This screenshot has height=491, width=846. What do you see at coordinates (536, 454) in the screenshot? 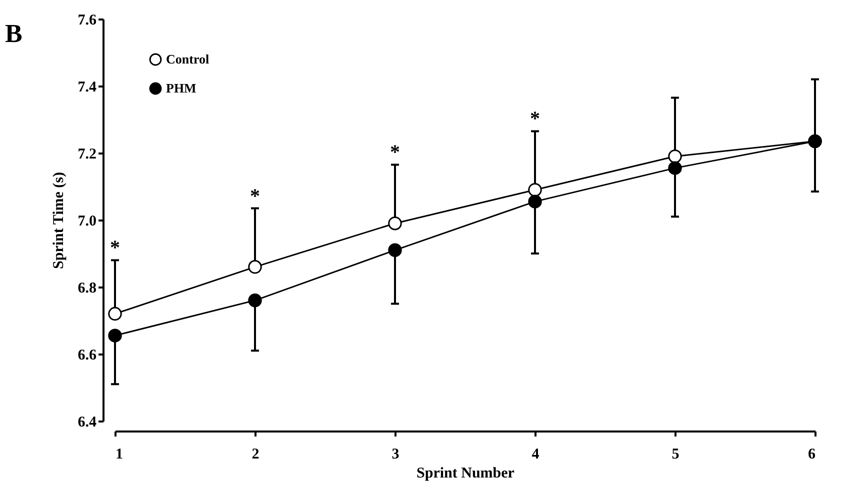
I see `x-tick-label: 4` at bounding box center [536, 454].